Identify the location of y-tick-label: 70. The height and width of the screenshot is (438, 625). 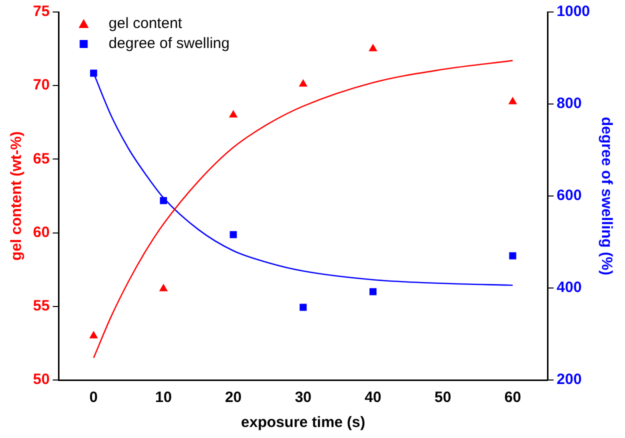
(41, 85).